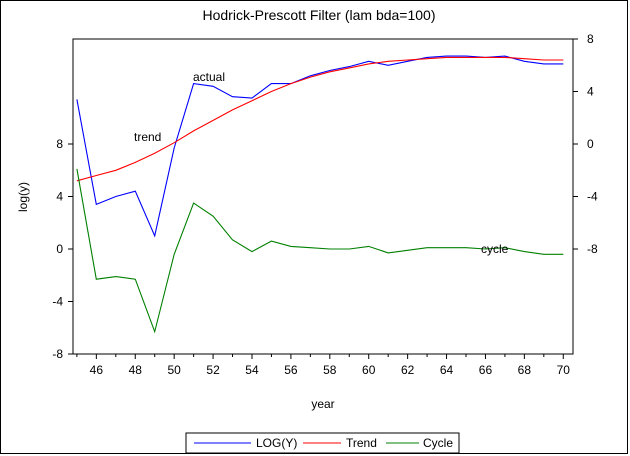 The width and height of the screenshot is (630, 456). What do you see at coordinates (495, 249) in the screenshot?
I see `annotation-cycle: cycle` at bounding box center [495, 249].